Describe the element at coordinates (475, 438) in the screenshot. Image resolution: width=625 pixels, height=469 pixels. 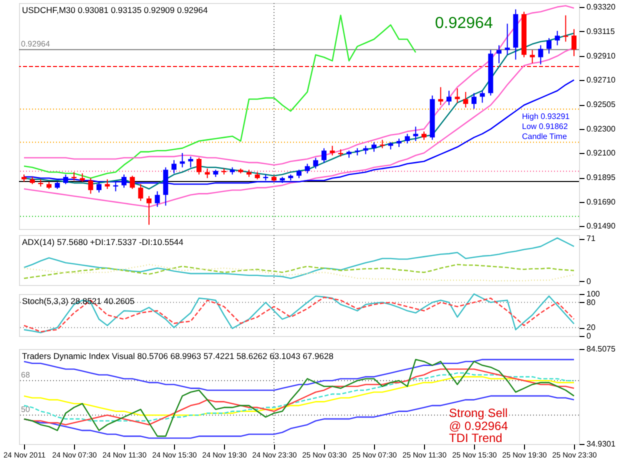
I see `annotation: TDI Trend` at that location.